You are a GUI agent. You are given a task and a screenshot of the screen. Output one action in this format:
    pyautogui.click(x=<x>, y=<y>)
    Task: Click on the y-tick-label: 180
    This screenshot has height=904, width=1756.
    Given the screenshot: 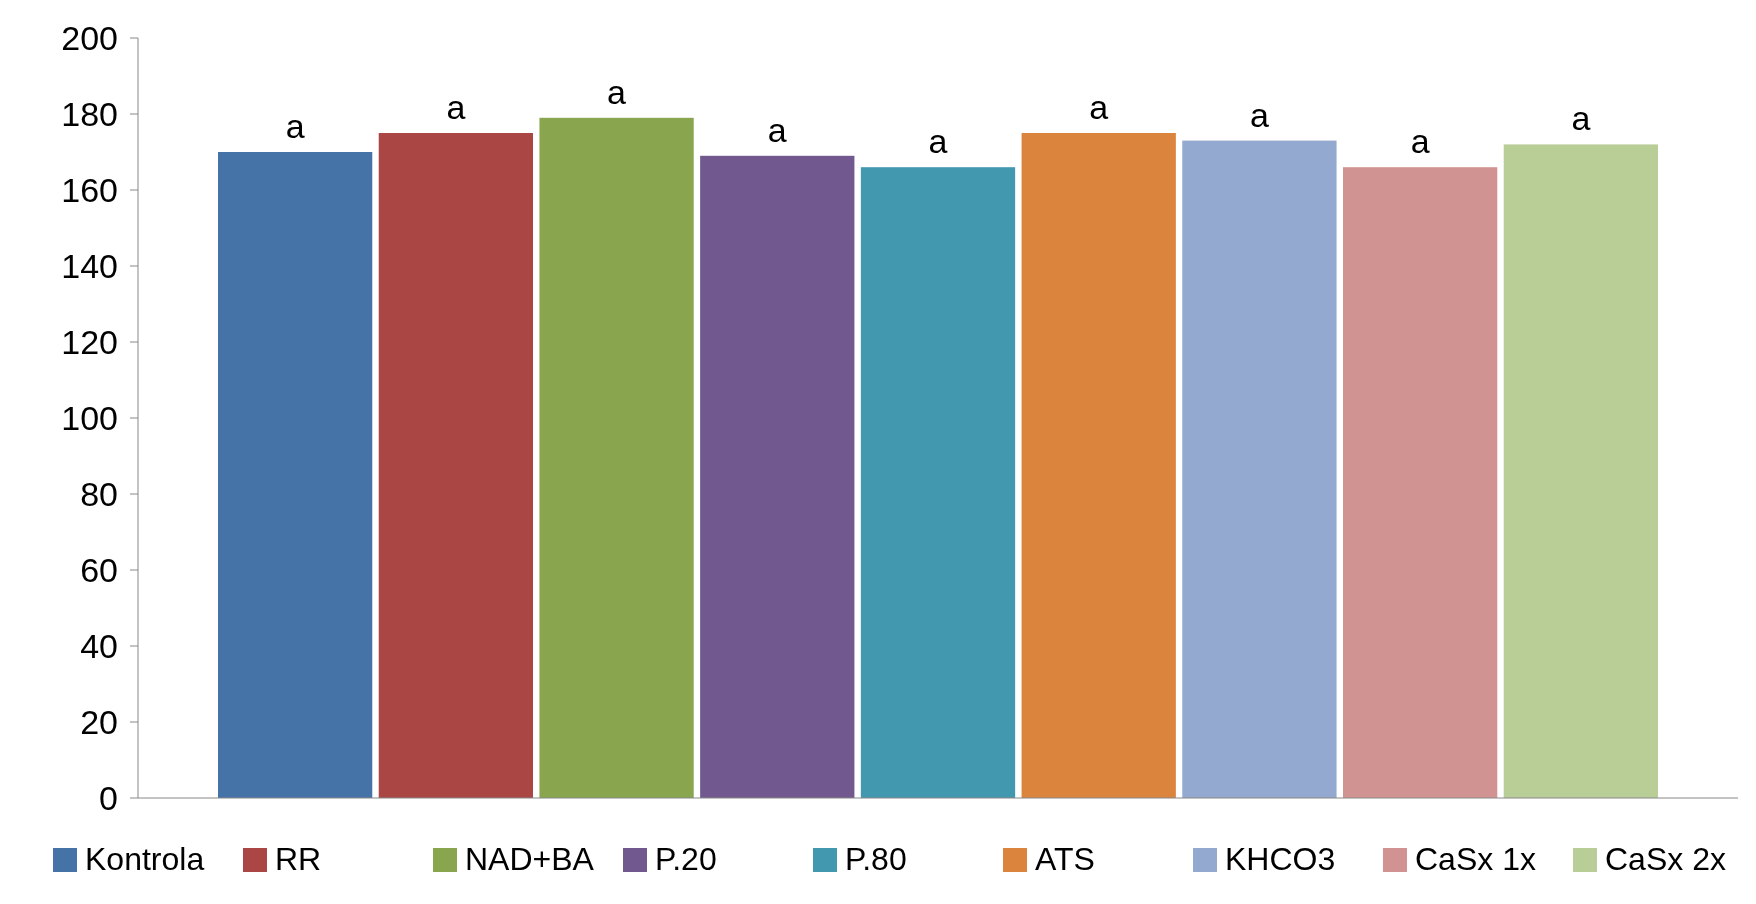 What is the action you would take?
    pyautogui.click(x=89, y=113)
    